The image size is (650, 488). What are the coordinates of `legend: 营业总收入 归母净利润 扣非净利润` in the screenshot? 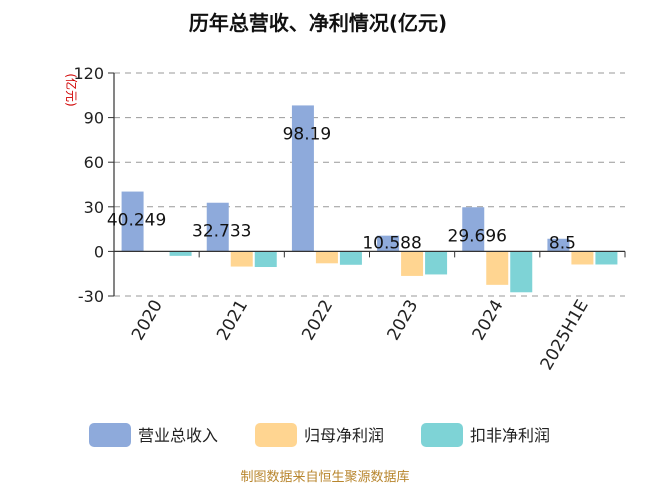 It's located at (319, 435).